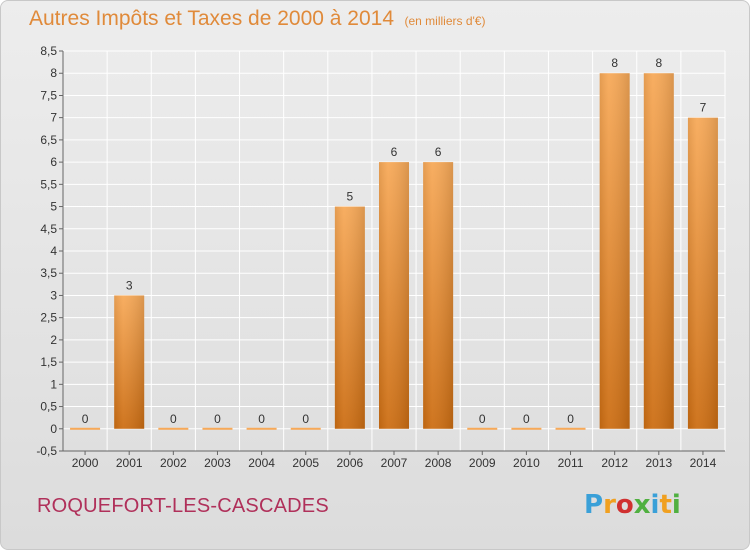 The height and width of the screenshot is (550, 750). Describe the element at coordinates (53, 384) in the screenshot. I see `y-tick-label: 1` at that location.